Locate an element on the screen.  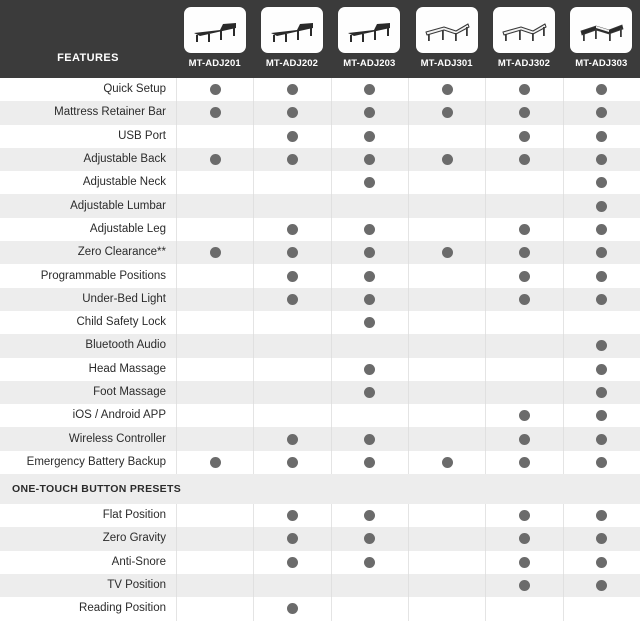
feature-label: Emergency Battery Backup is located at coordinates (96, 461).